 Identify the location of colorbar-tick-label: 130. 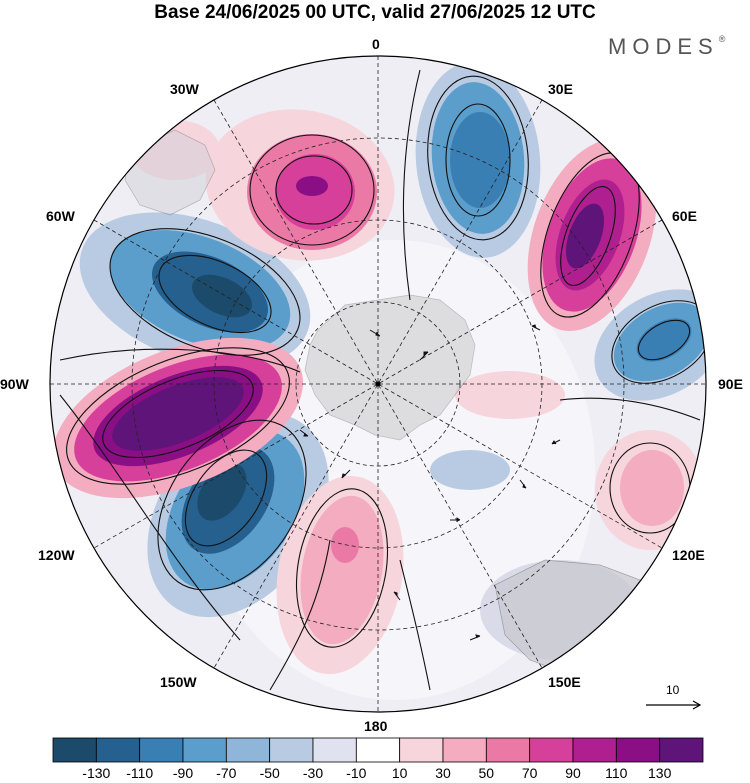
(660, 773).